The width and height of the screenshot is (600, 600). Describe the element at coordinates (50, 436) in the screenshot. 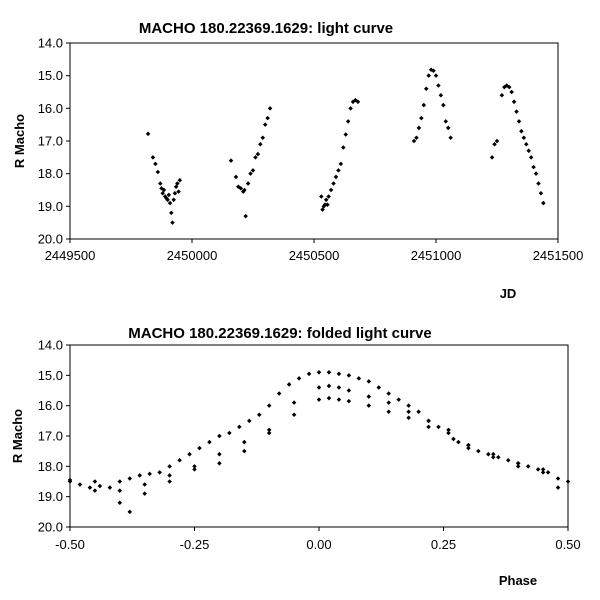

I see `y-tick-label: 17.0` at that location.